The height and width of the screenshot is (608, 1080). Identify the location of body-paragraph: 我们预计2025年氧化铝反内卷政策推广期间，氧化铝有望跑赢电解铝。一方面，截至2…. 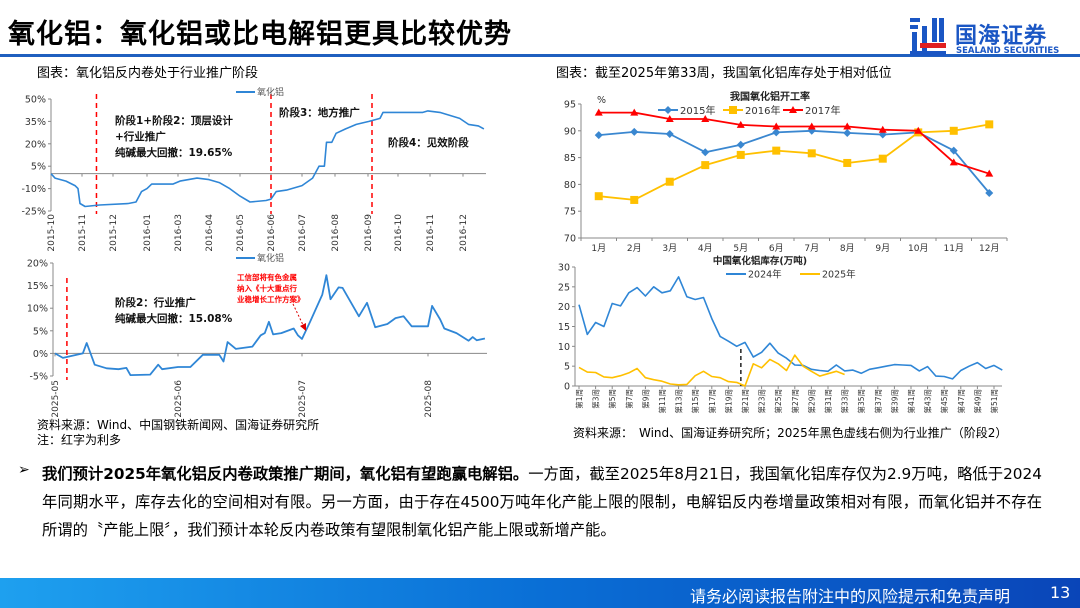
(542, 502).